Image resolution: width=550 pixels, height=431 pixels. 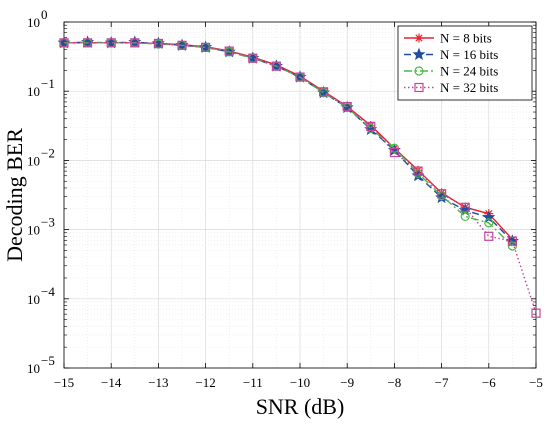 I want to click on y-axis-title: Decoding BER, so click(x=14, y=195).